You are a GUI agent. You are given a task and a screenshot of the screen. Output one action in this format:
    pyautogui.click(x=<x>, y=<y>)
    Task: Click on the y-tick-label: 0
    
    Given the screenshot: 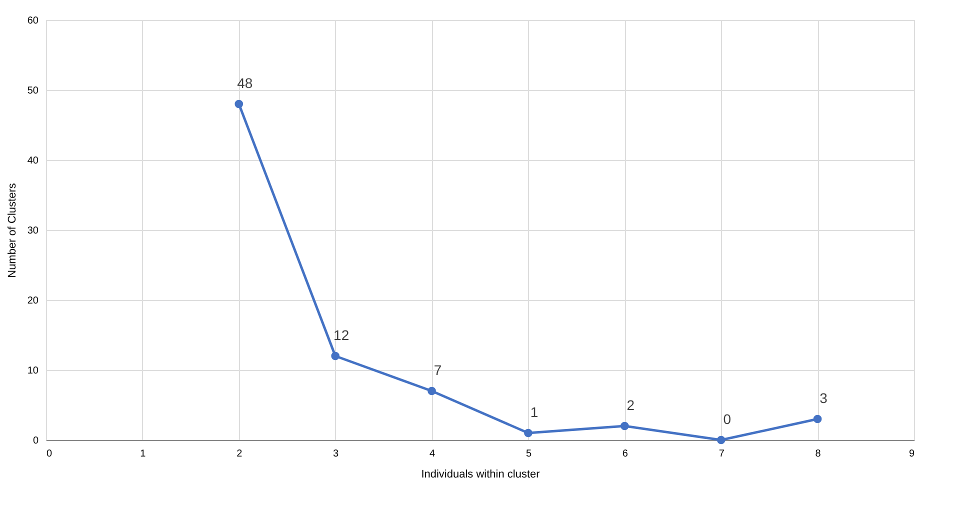 What is the action you would take?
    pyautogui.click(x=35, y=441)
    